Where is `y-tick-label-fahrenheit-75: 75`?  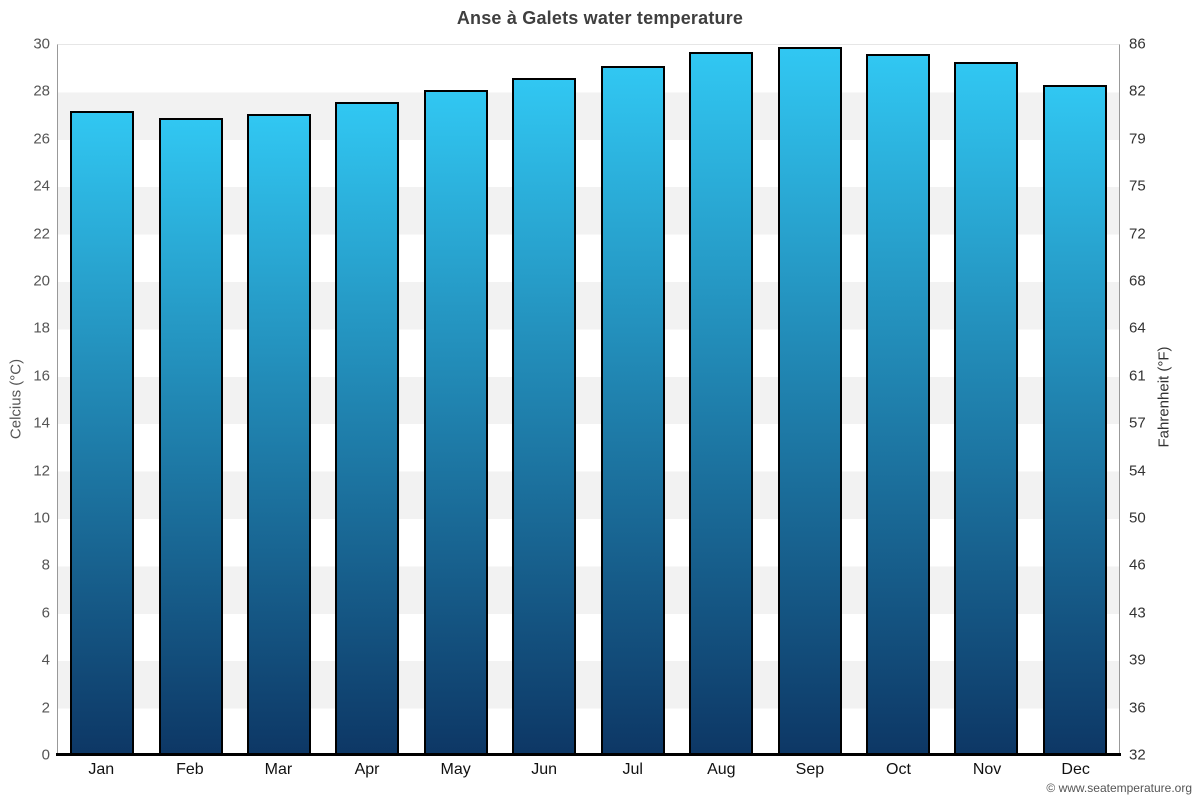 y-tick-label-fahrenheit-75: 75 is located at coordinates (1137, 186).